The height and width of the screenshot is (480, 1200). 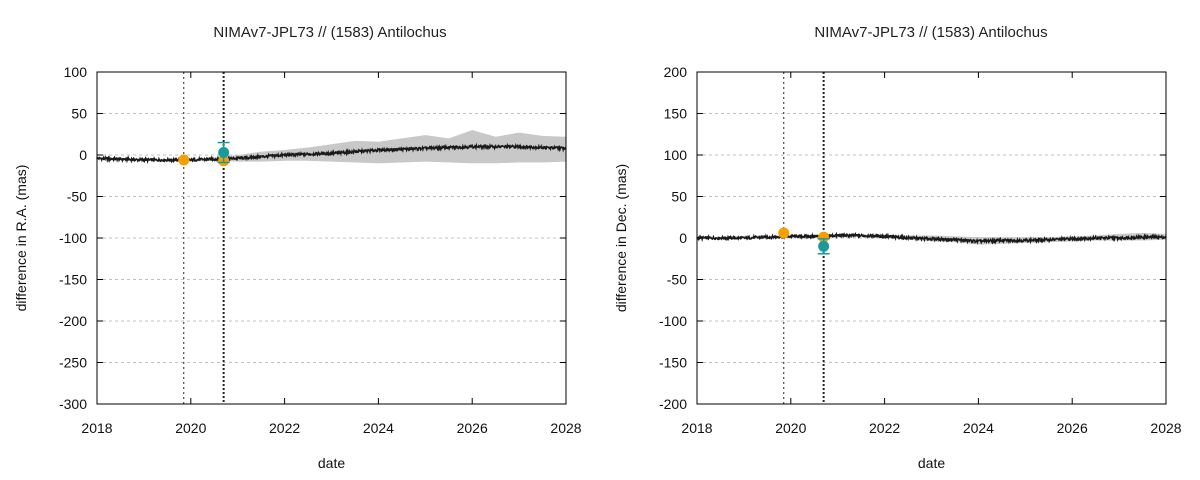 I want to click on uncertainty-band, so click(x=331, y=147).